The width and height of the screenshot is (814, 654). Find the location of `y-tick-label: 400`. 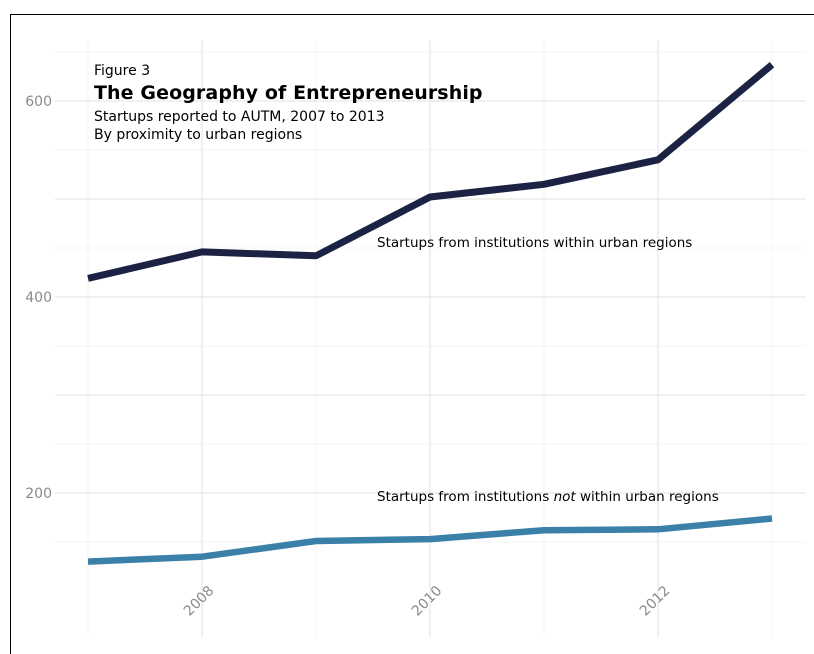

y-tick-label: 400 is located at coordinates (38, 298).